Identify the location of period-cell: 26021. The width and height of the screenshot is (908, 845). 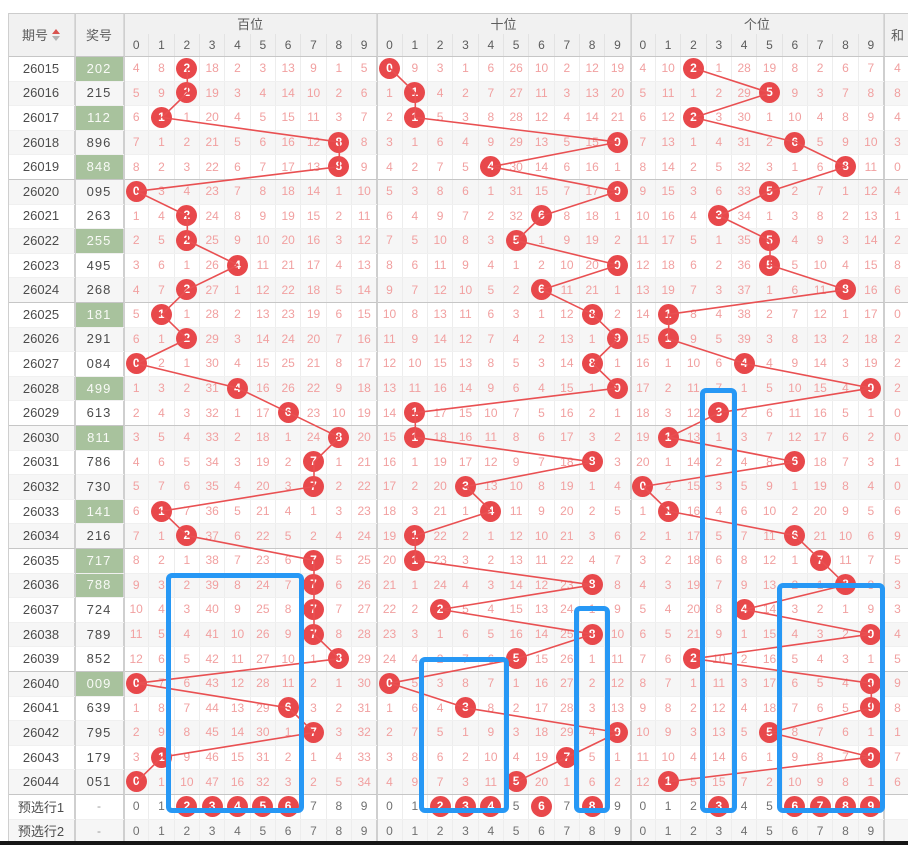
(41, 216).